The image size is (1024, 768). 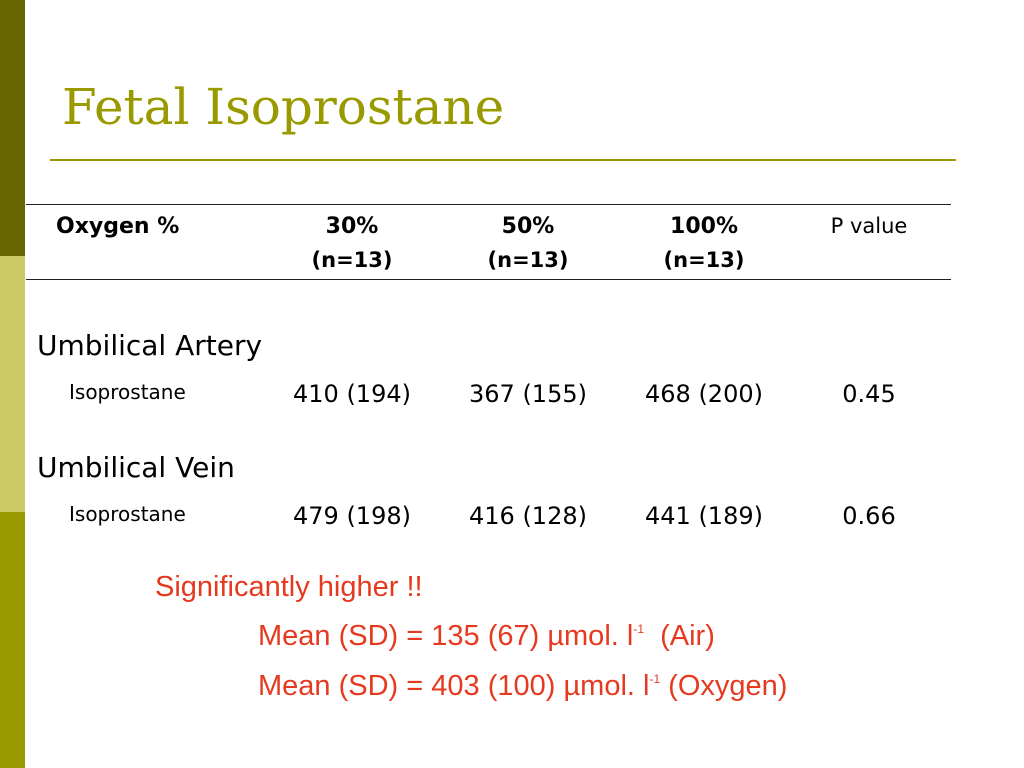 I want to click on note-heading: Significantly higher !!, so click(x=289, y=587).